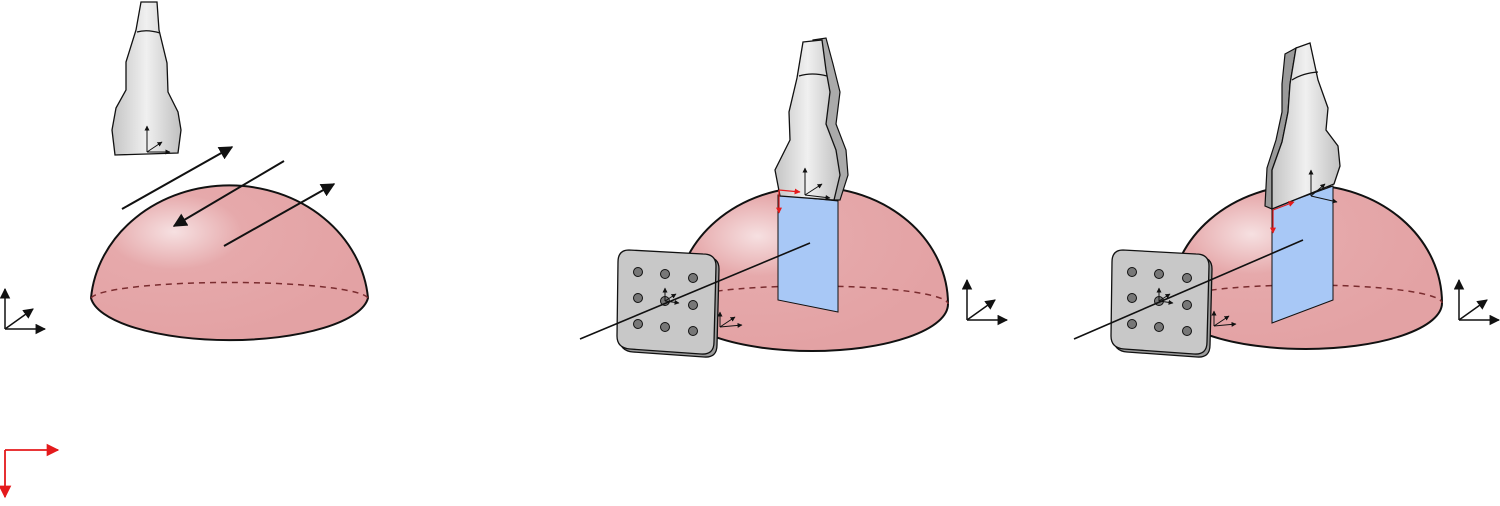 Image resolution: width=1500 pixels, height=506 pixels. Describe the element at coordinates (816, 183) in the screenshot. I see `probe-frame-b` at that location.